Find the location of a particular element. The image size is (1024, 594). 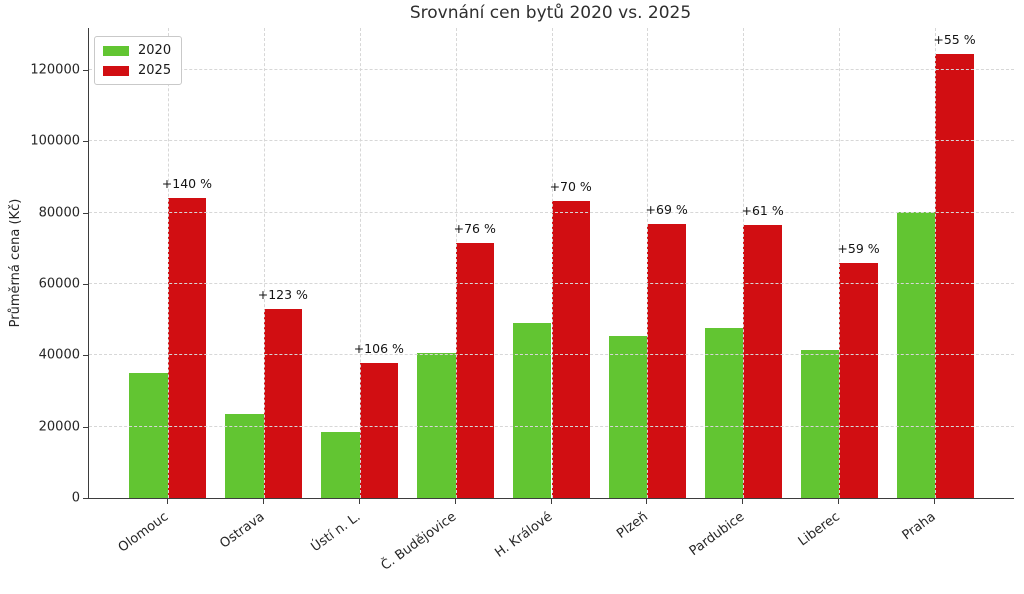

legend-item-2020: 2020 is located at coordinates (137, 50).